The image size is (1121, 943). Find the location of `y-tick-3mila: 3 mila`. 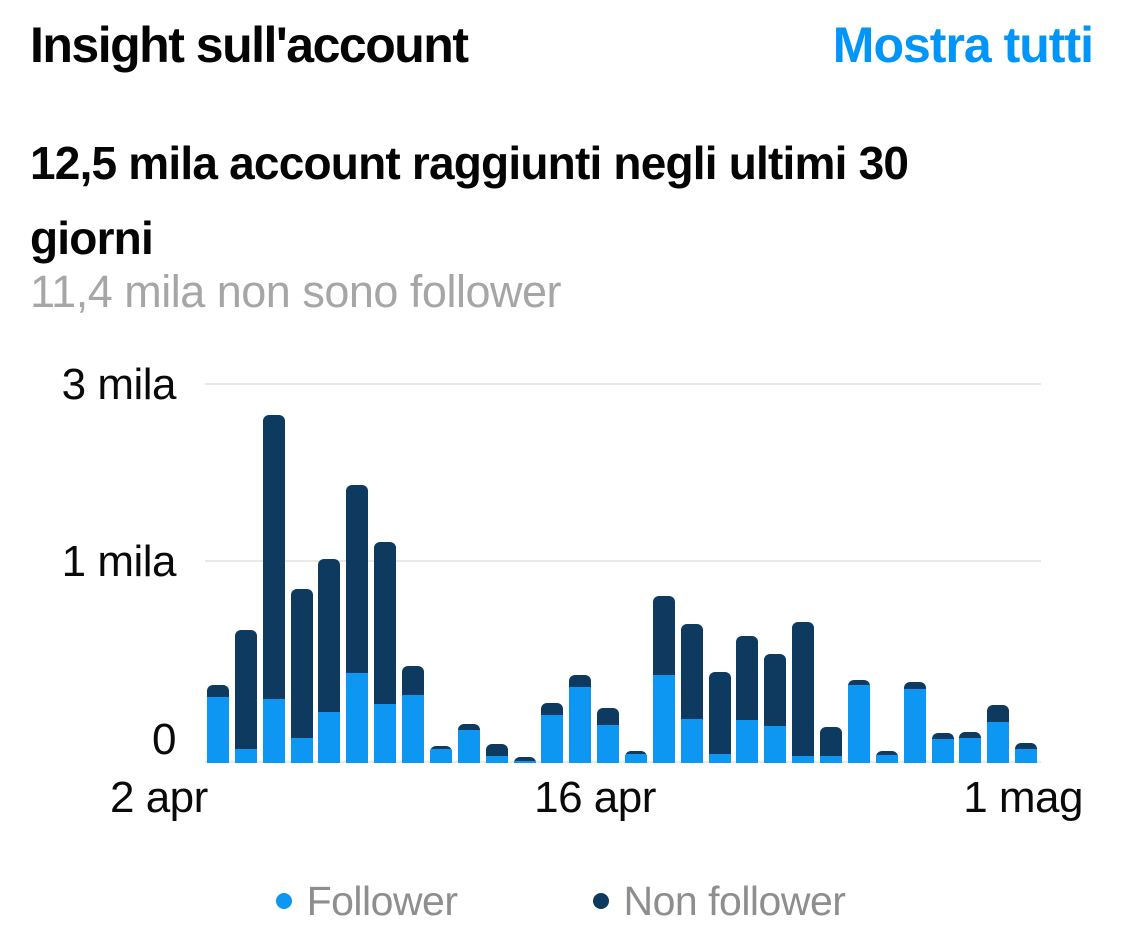

y-tick-3mila: 3 mila is located at coordinates (119, 384).